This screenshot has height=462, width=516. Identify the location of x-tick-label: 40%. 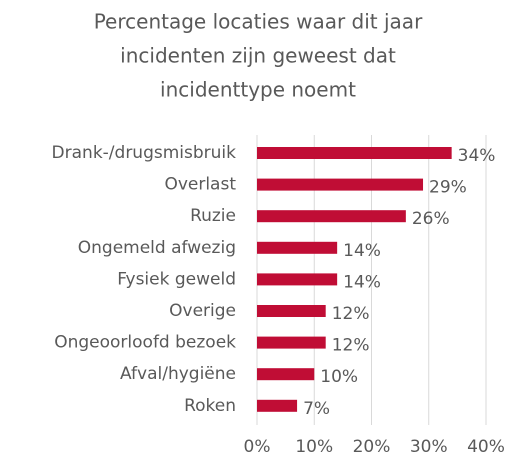
(486, 447).